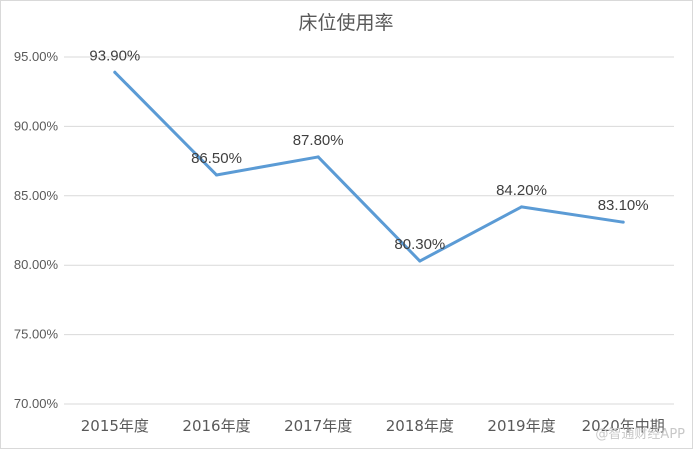 The height and width of the screenshot is (449, 693). What do you see at coordinates (36, 195) in the screenshot?
I see `y-tick-label: 85.00%` at bounding box center [36, 195].